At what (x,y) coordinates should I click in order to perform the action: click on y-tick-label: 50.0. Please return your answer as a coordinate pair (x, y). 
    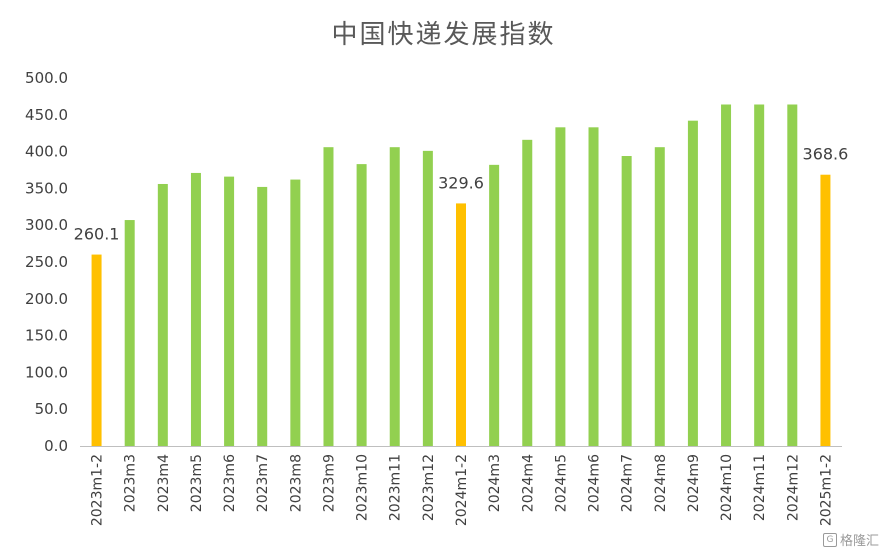
    Looking at the image, I should click on (51, 409).